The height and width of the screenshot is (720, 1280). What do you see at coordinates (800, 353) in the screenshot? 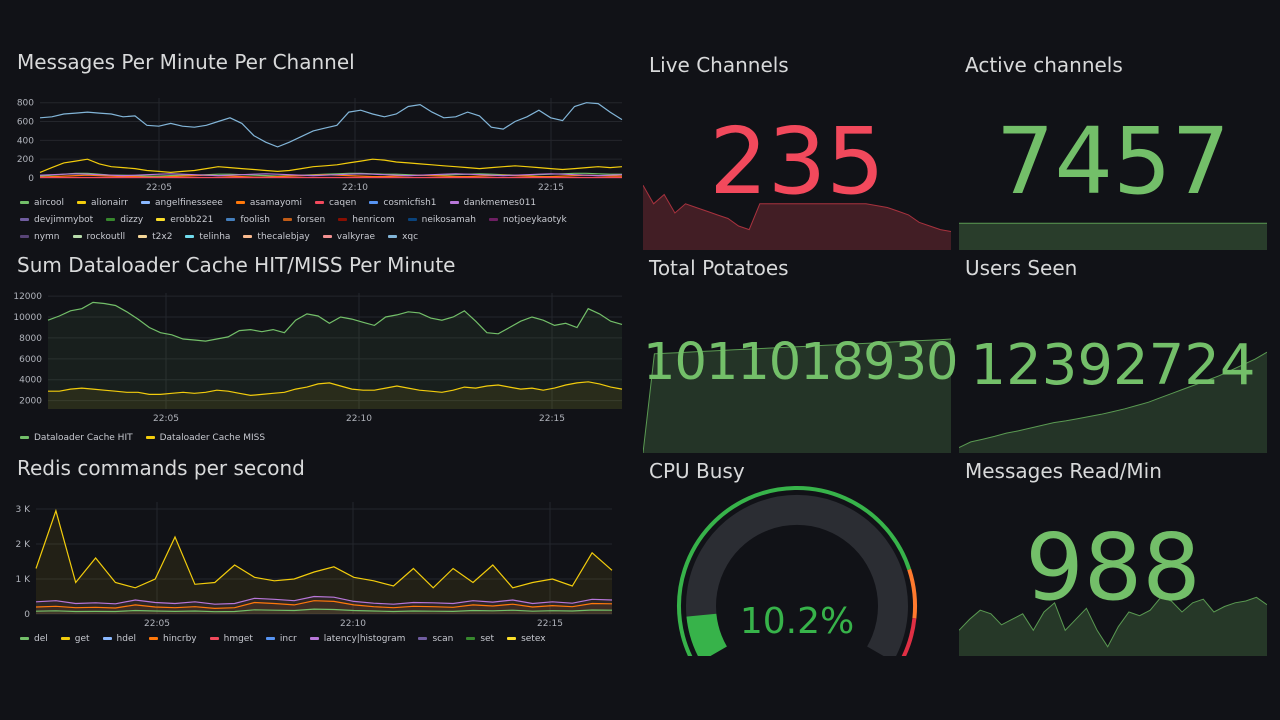
I see `panel-total-potatoes: Total Potatoes 1011018930` at bounding box center [800, 353].